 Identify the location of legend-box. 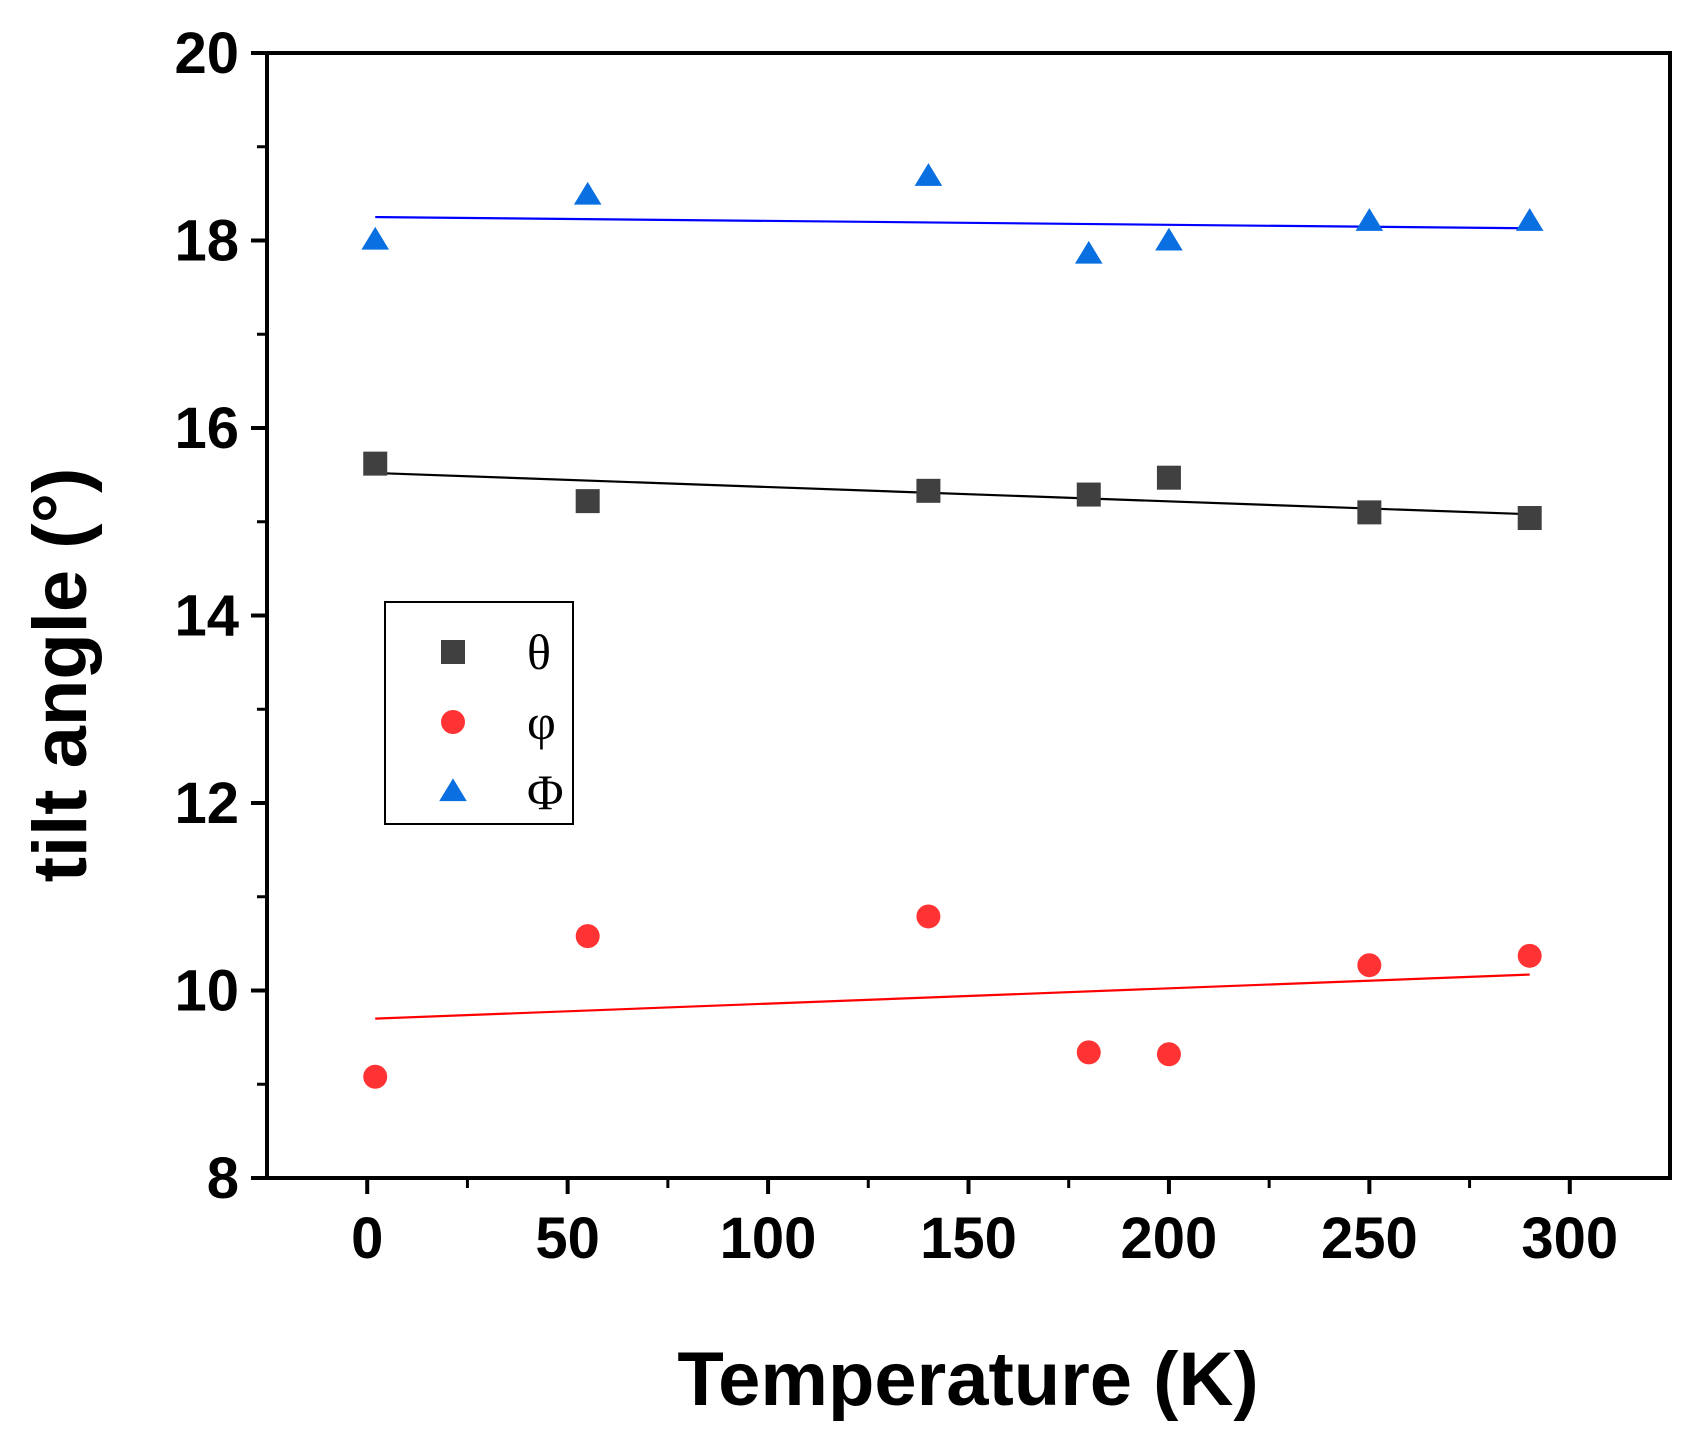
(479, 713).